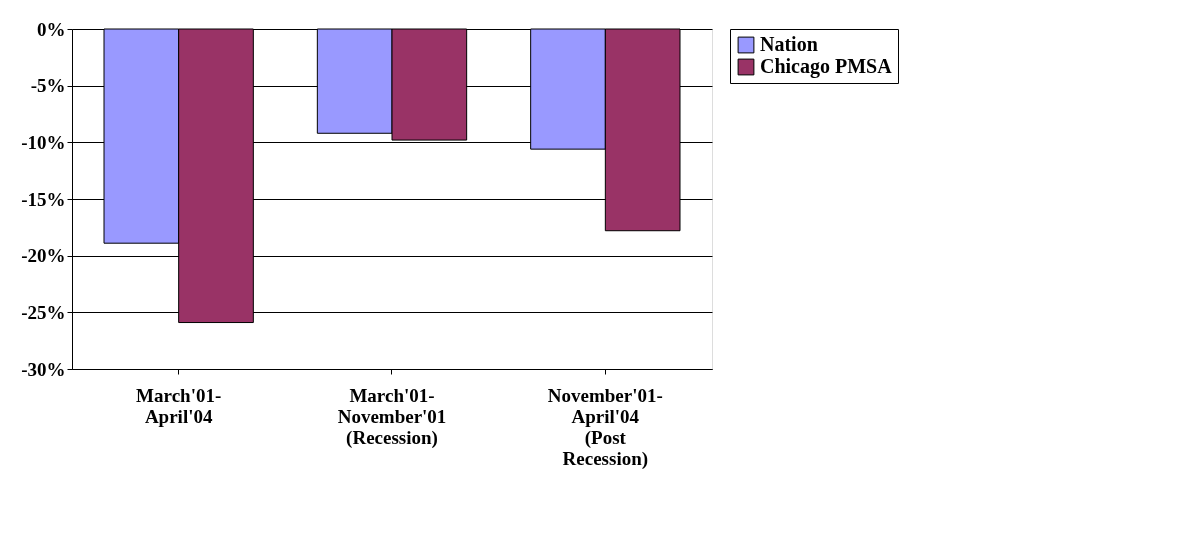 The width and height of the screenshot is (1188, 549). Describe the element at coordinates (43, 312) in the screenshot. I see `y-tick-label: -25%` at that location.